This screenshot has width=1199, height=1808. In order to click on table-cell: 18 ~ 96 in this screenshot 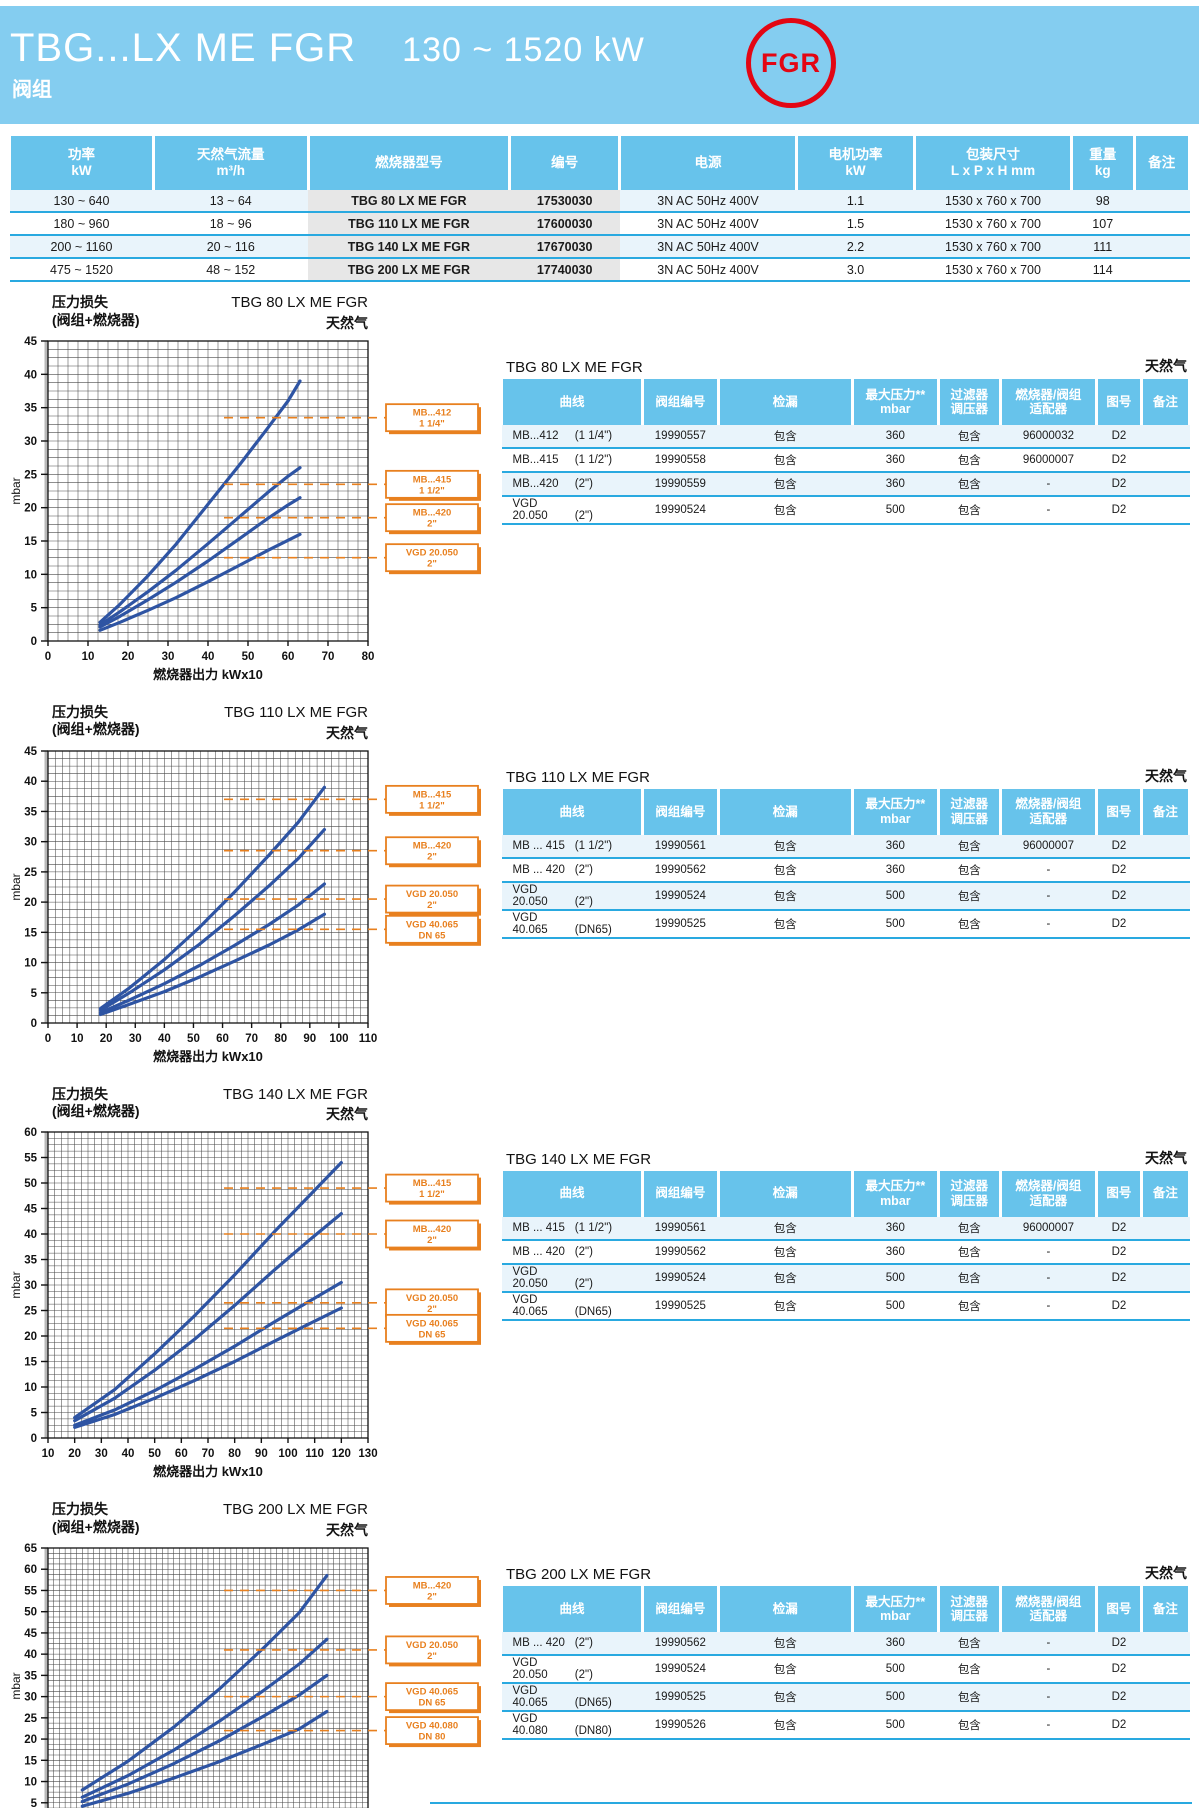, I will do `click(231, 223)`.